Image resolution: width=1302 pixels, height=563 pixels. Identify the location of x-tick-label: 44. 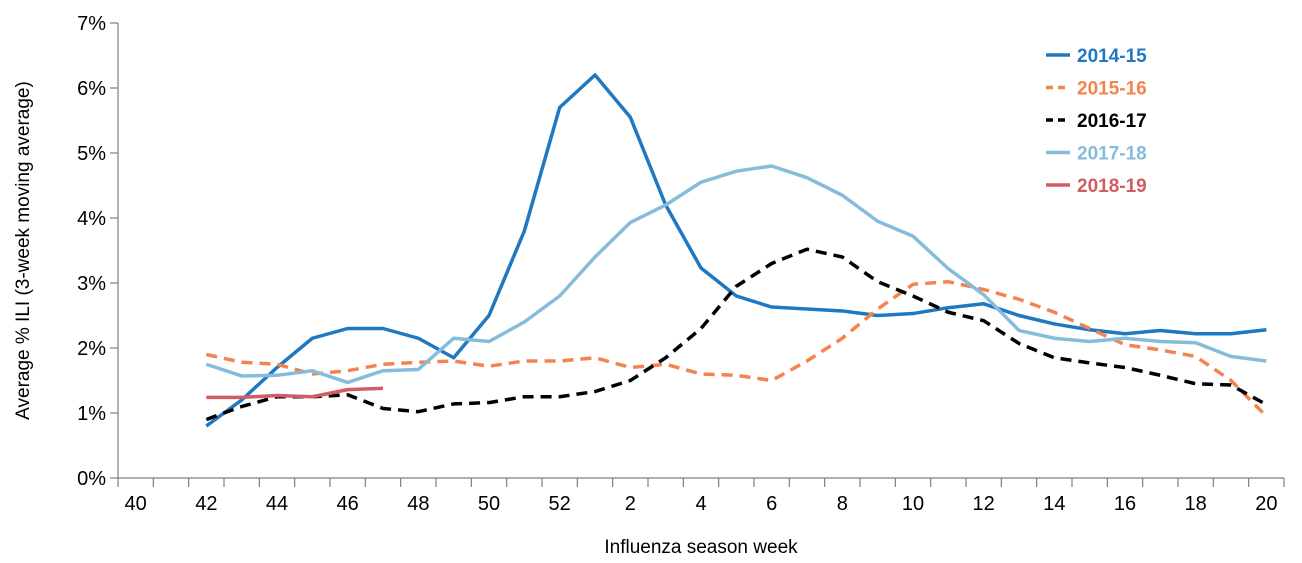
(277, 504).